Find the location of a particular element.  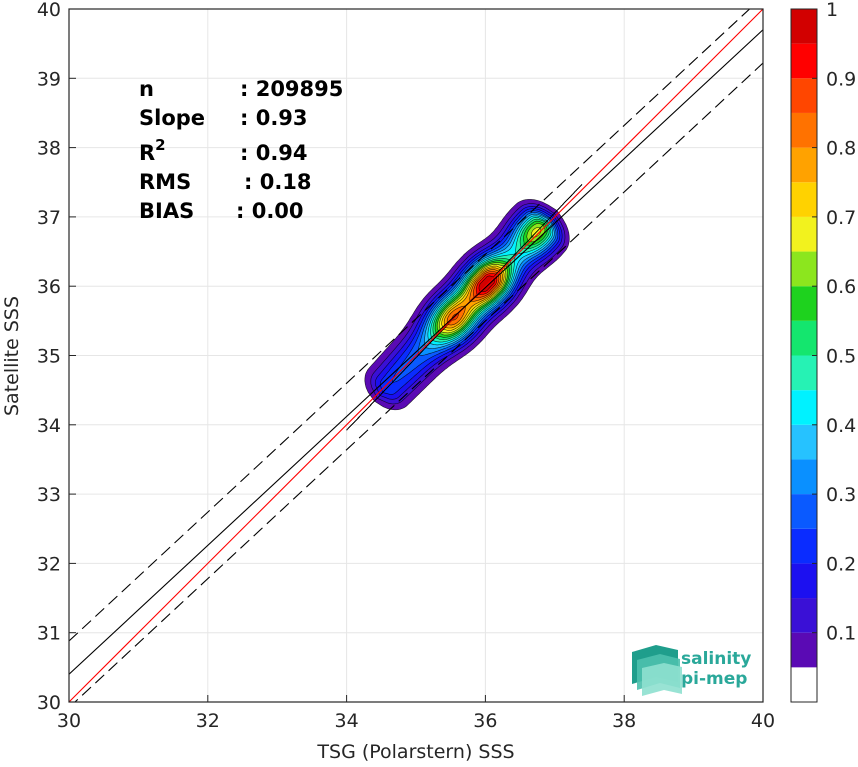

stat-label-2: R2 is located at coordinates (152, 150).